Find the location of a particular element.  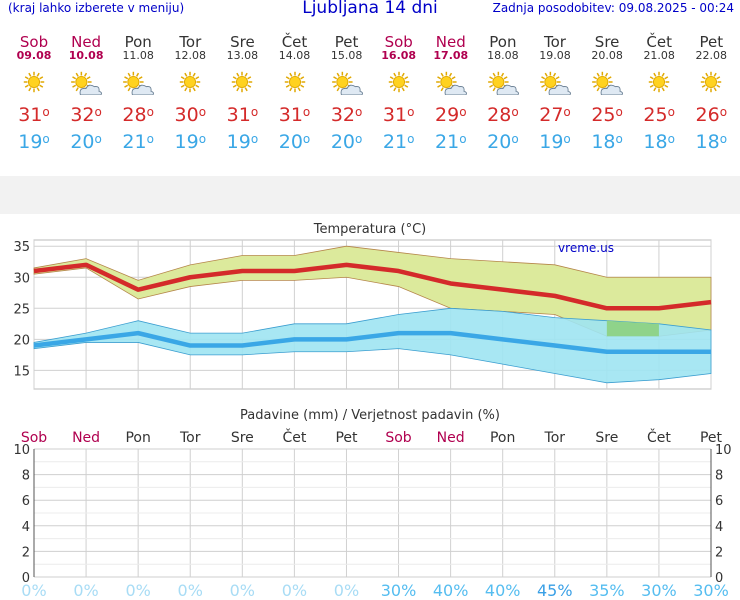

day-column: Tor 19.08 27o 19o is located at coordinates (555, 93).